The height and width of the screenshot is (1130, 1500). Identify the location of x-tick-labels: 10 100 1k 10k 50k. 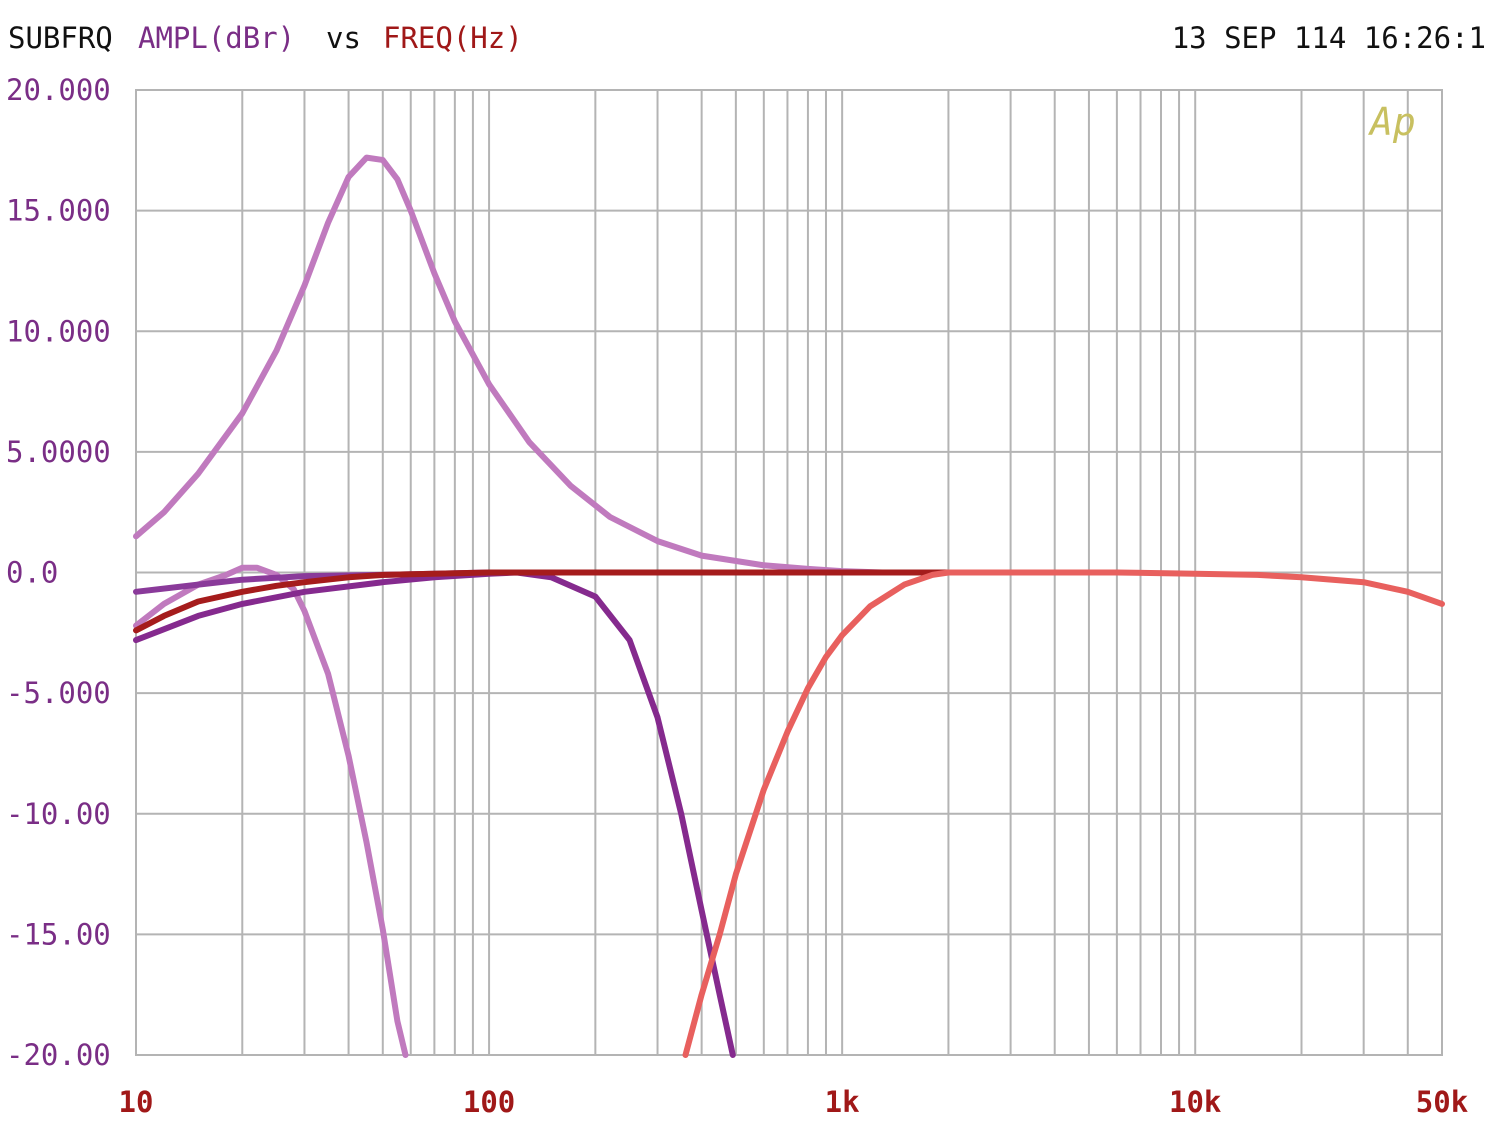
(794, 1102).